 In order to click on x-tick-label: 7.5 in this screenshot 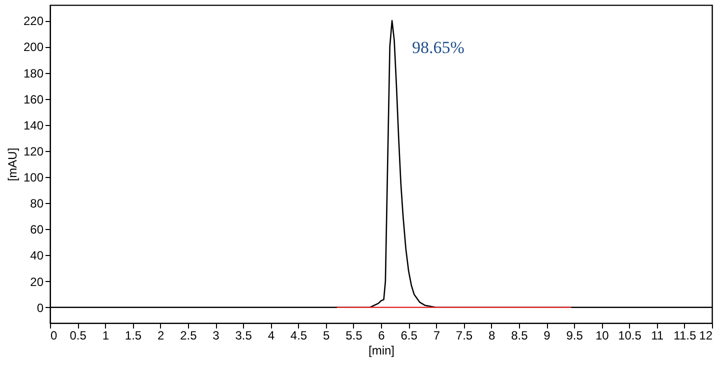, I will do `click(464, 335)`.